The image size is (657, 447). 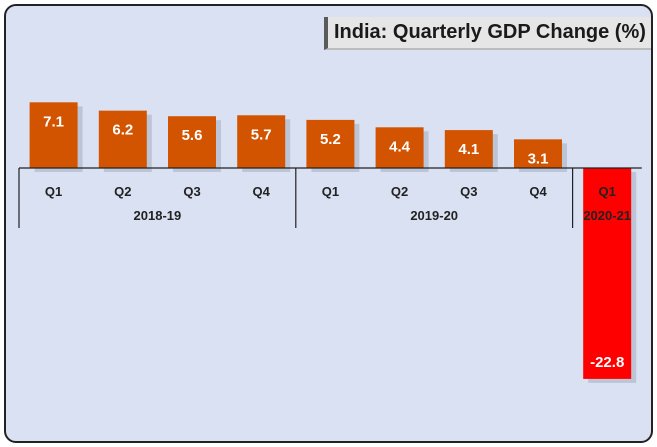 I want to click on data-label-8: -22.8, so click(x=607, y=362).